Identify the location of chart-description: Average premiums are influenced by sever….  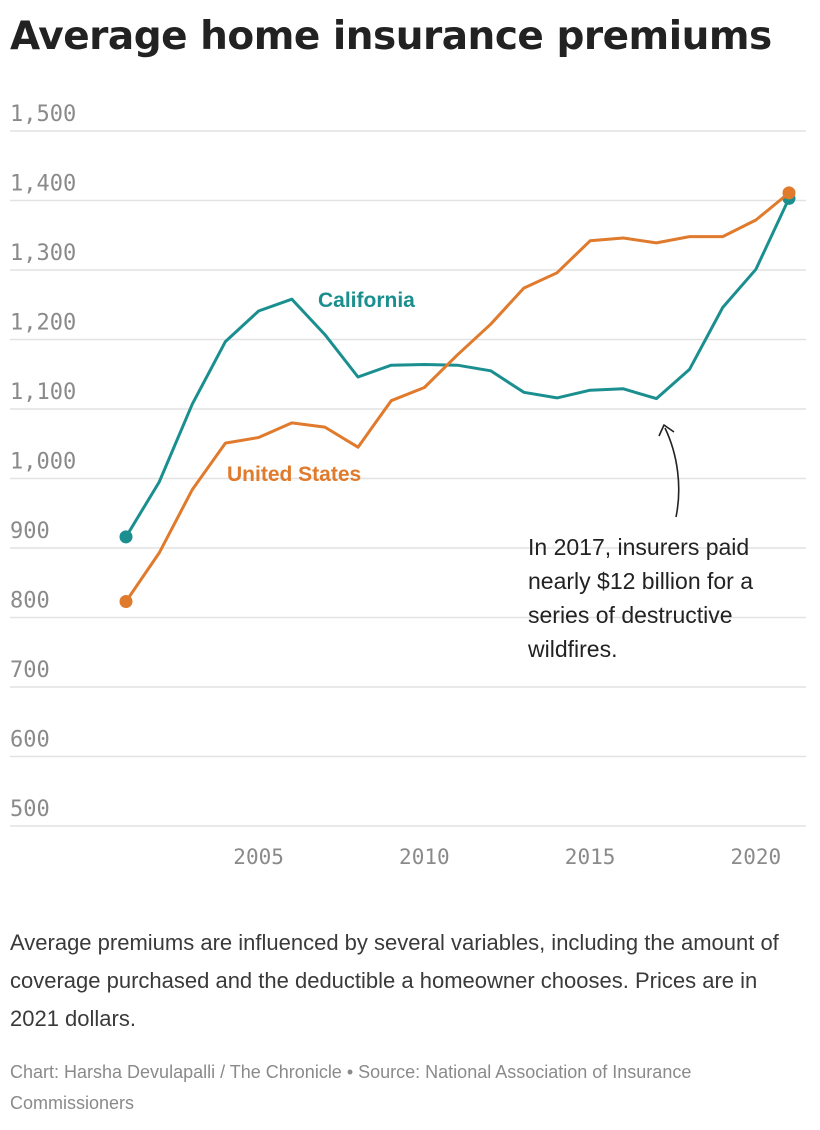
(394, 980).